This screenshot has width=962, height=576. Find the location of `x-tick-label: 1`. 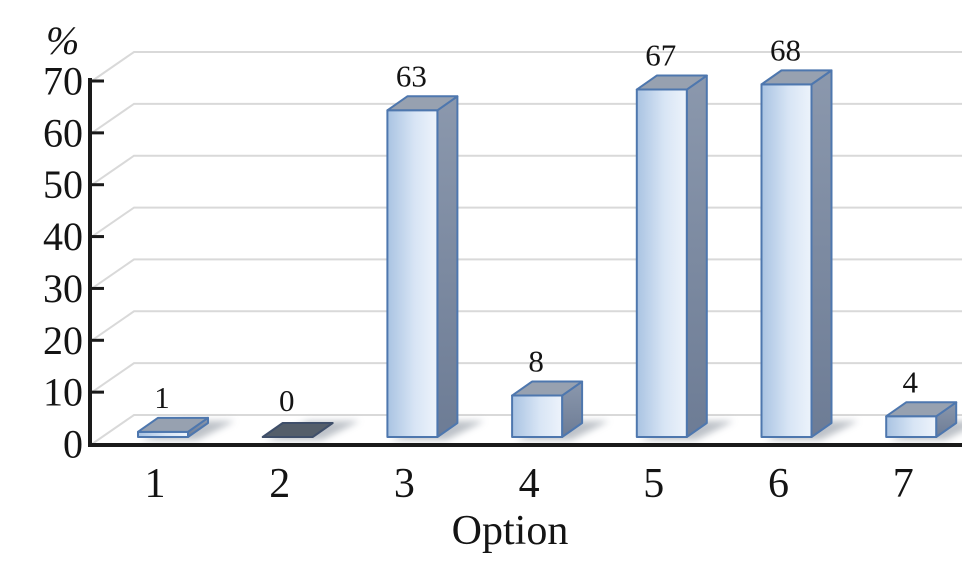

x-tick-label: 1 is located at coordinates (155, 484).